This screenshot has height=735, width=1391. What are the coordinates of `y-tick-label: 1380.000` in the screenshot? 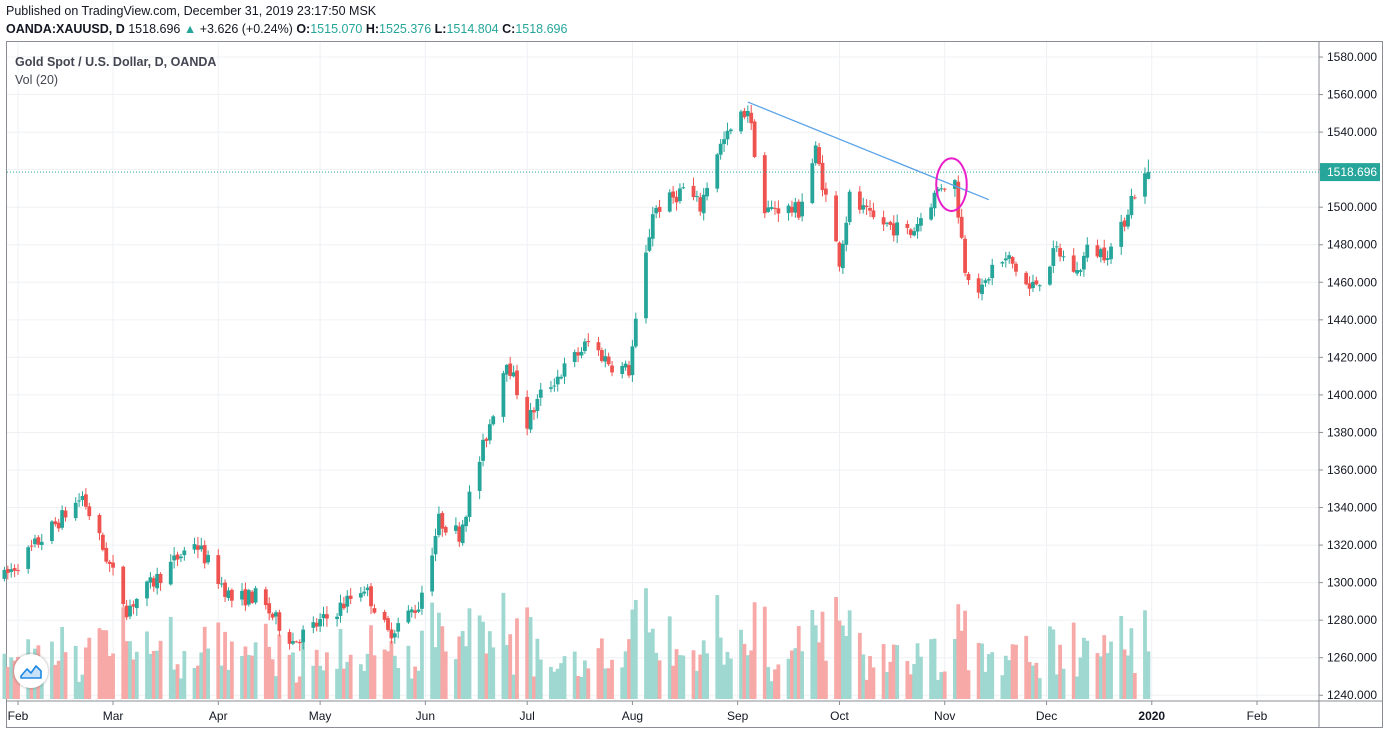 It's located at (1352, 432).